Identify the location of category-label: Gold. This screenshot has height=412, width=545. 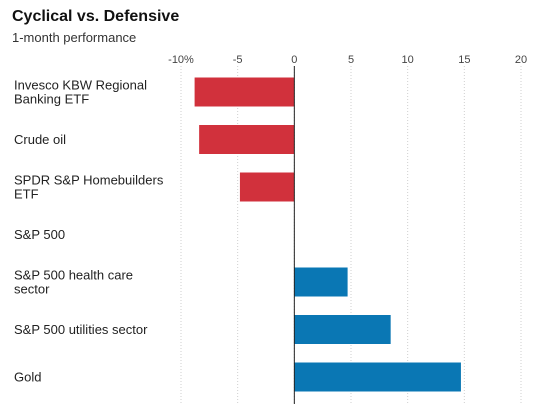
(27, 377).